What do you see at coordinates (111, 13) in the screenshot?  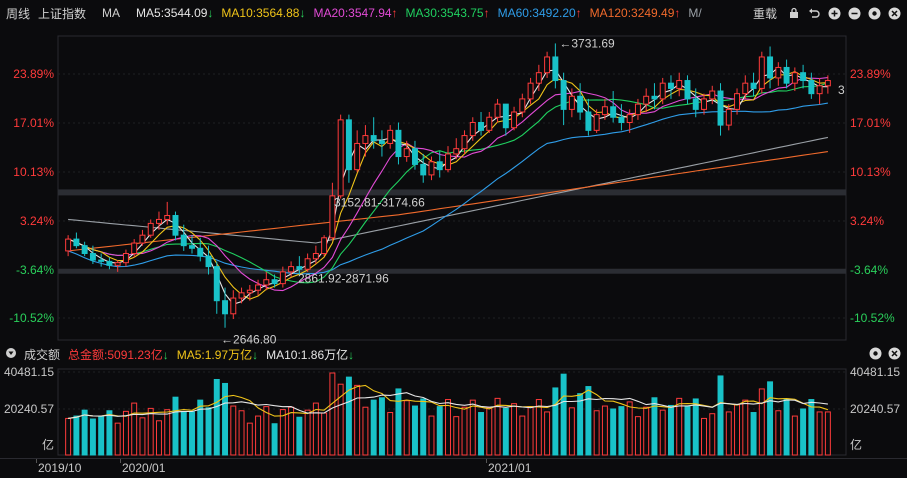 I see `ma-toggle: MA` at bounding box center [111, 13].